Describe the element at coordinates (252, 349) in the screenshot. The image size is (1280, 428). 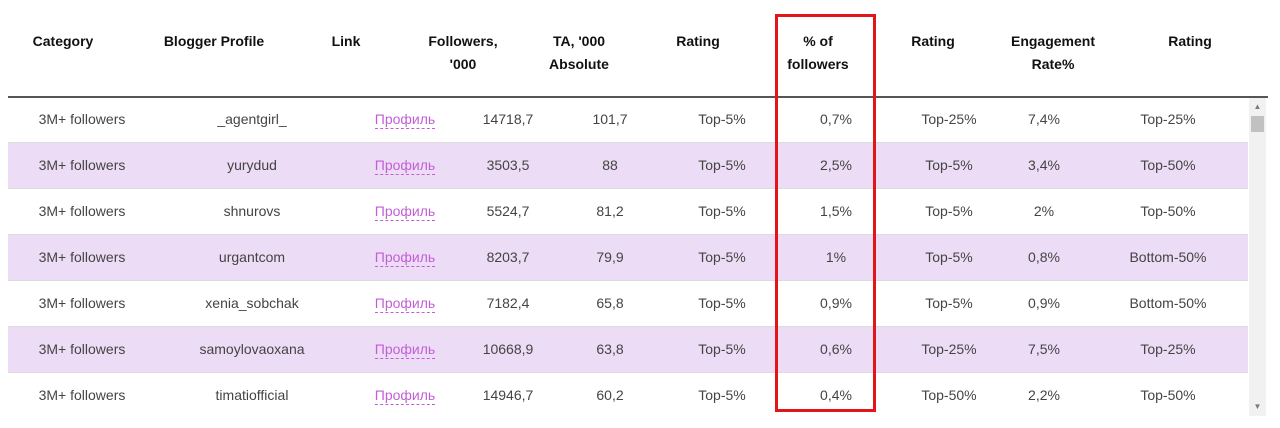
I see `blogger-cell: samoylovaoxana` at that location.